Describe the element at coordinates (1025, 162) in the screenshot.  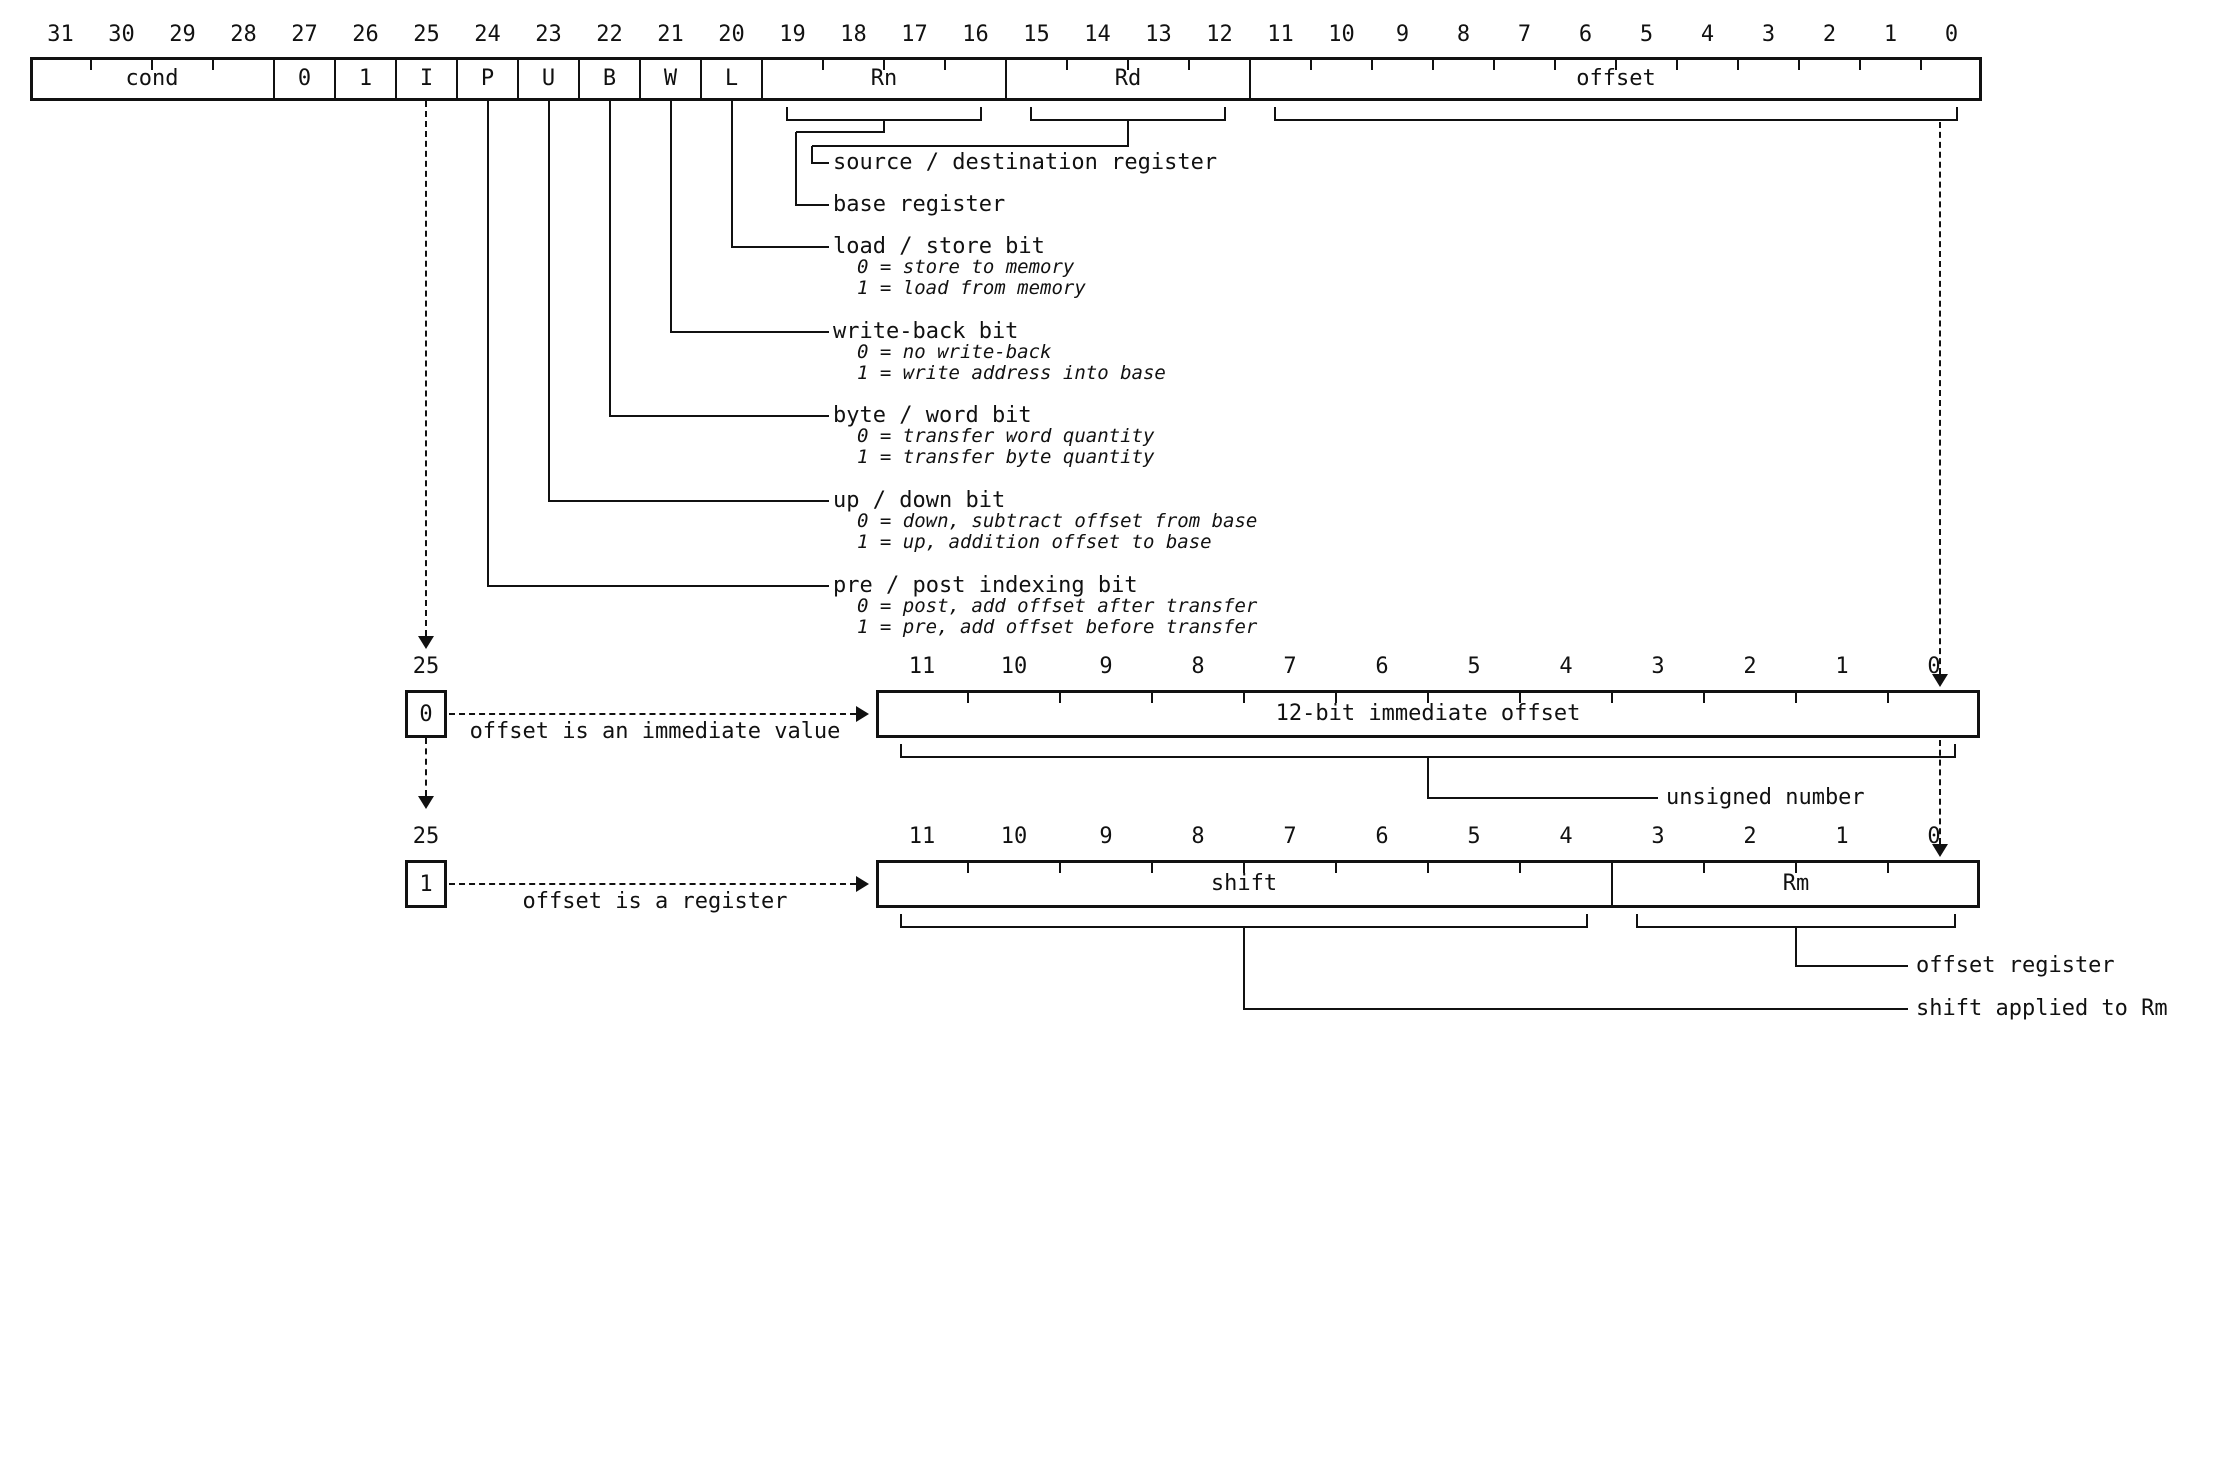
I see `annotation-label: source / destination register` at that location.